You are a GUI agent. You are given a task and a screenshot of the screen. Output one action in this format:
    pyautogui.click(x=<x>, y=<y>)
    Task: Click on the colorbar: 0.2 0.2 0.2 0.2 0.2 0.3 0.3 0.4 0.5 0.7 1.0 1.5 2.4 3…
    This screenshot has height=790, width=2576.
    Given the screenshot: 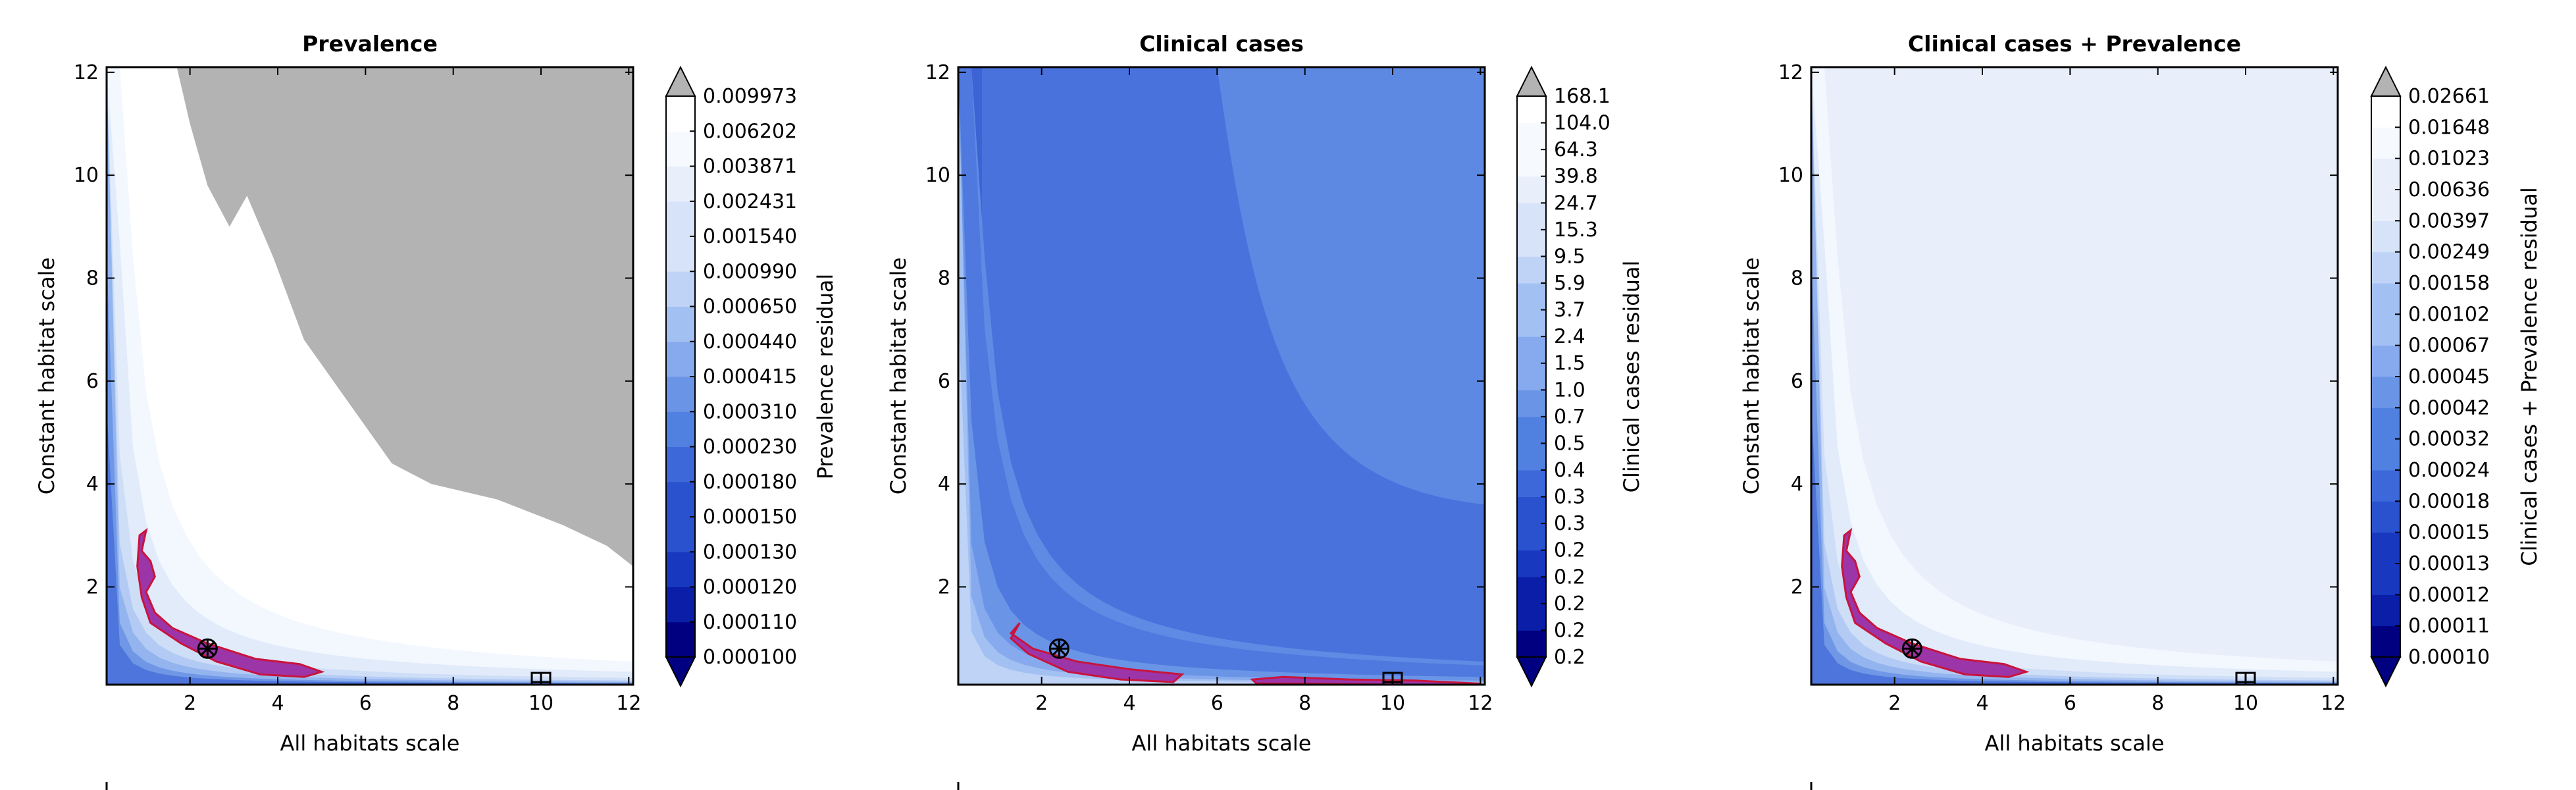 What is the action you would take?
    pyautogui.click(x=1580, y=377)
    